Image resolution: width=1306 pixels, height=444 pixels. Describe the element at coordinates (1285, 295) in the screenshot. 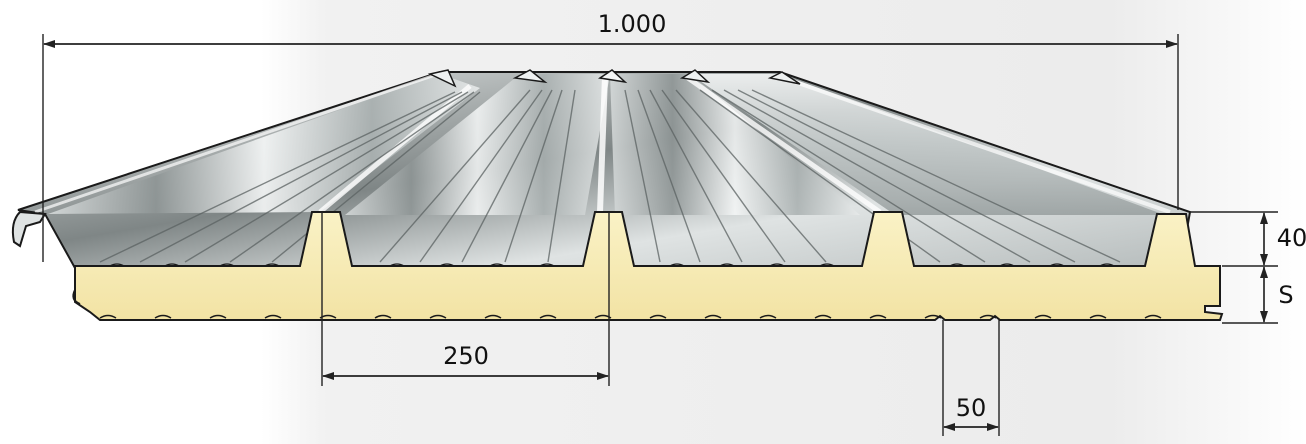

I see `dimension-core-thickness: S` at that location.